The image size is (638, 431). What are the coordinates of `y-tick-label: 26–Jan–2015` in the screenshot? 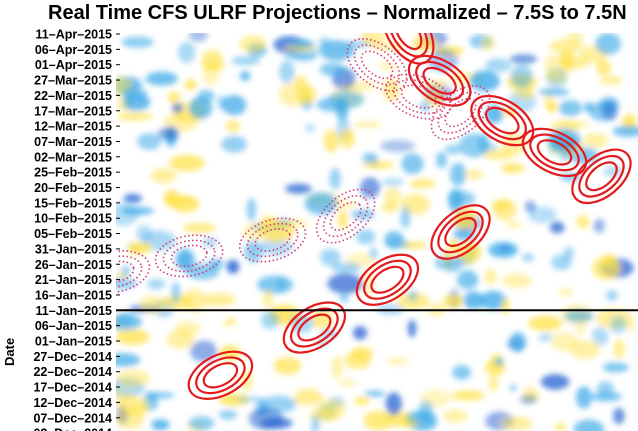 It's located at (73, 265).